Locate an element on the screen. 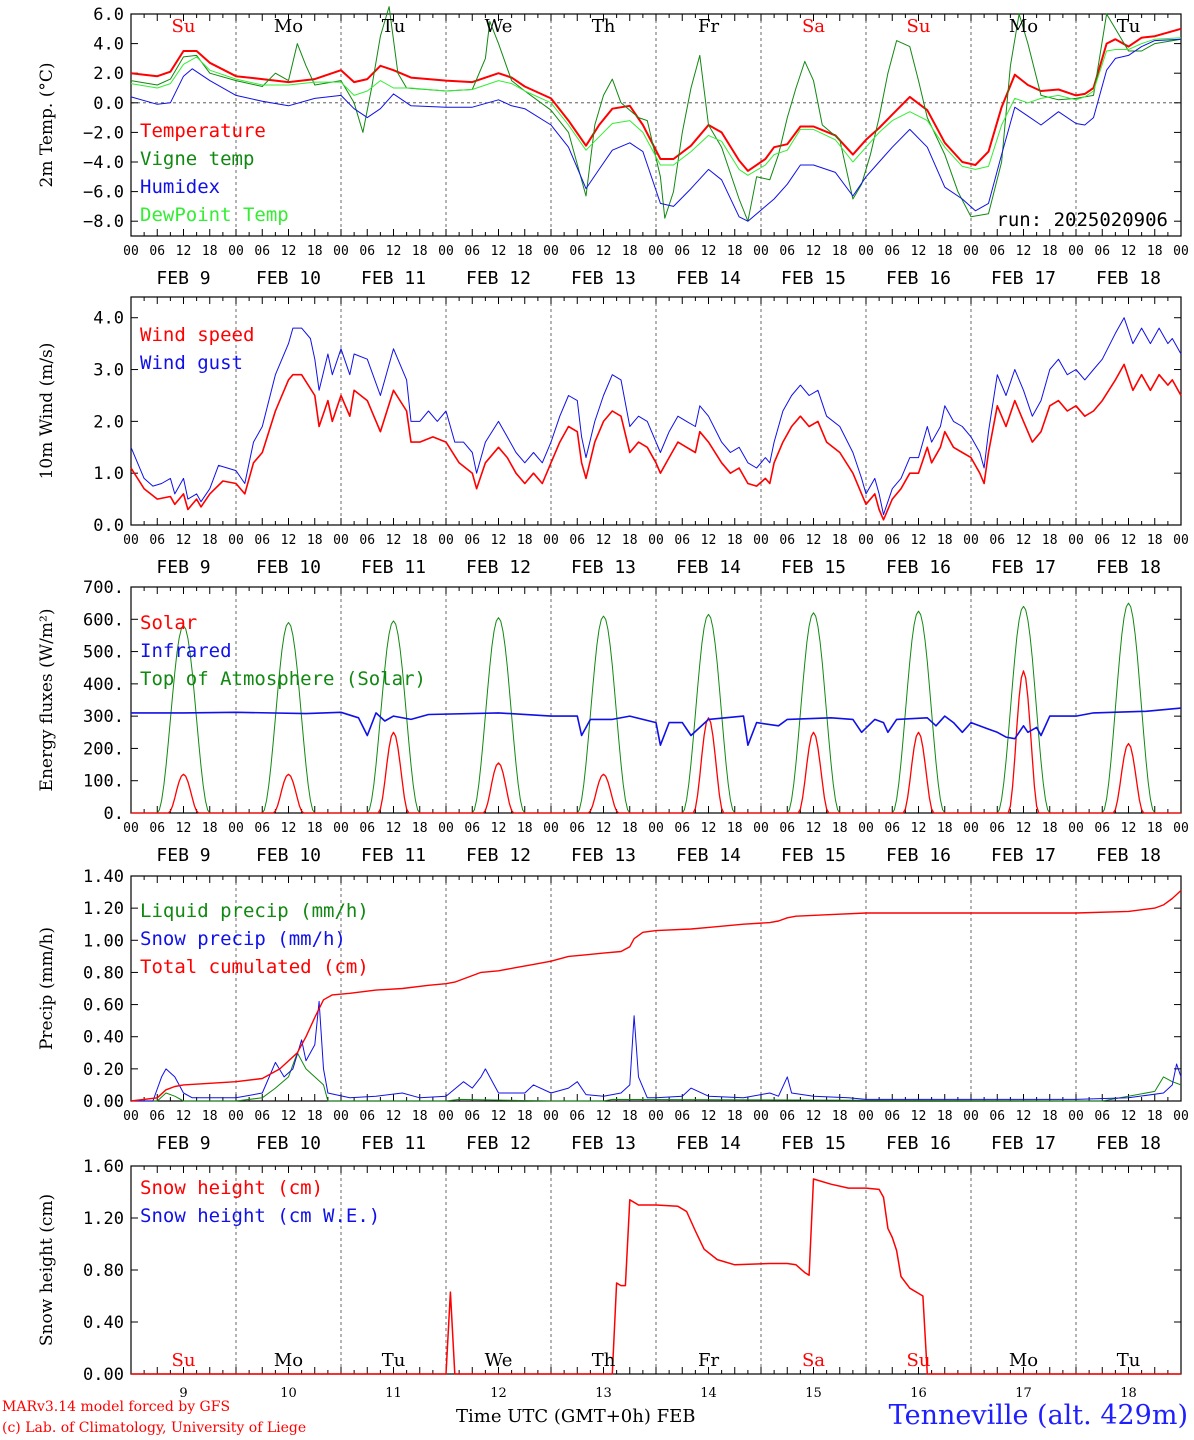 This screenshot has height=1440, width=1194. date-label: FEB 12 is located at coordinates (498, 567).